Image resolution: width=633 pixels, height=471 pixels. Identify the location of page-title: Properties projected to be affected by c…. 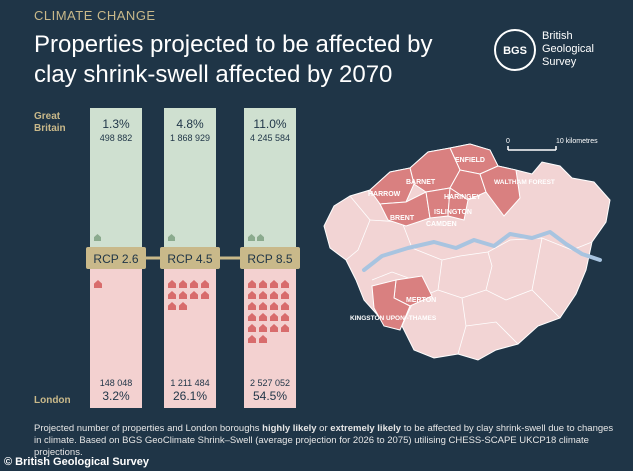
(233, 59).